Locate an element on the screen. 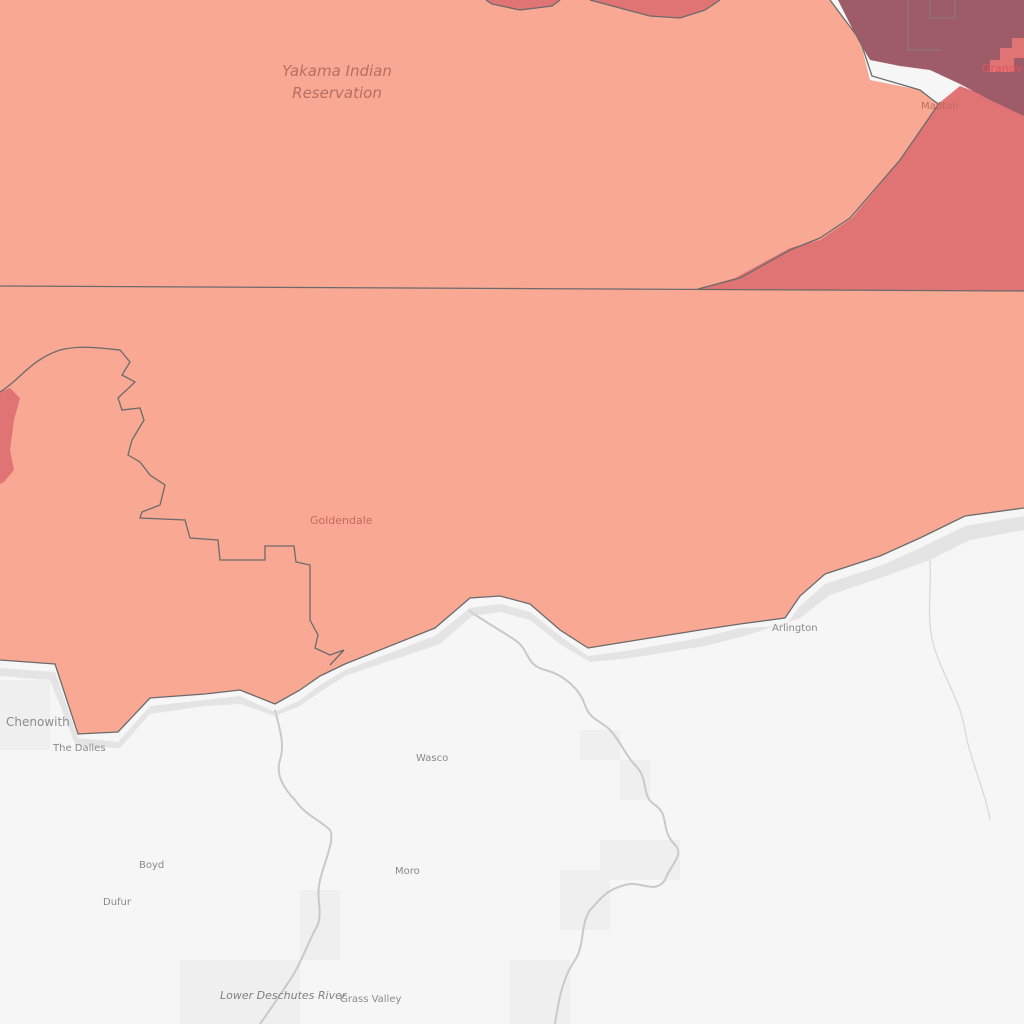 The image size is (1024, 1024). label-yakama-line1: Yakama Indian is located at coordinates (337, 71).